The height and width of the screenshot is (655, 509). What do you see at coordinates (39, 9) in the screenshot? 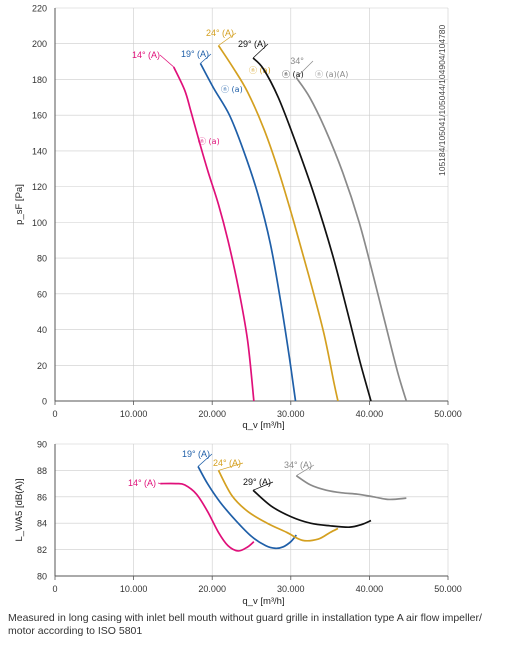
I see `y-tick-label: 220` at bounding box center [39, 9].